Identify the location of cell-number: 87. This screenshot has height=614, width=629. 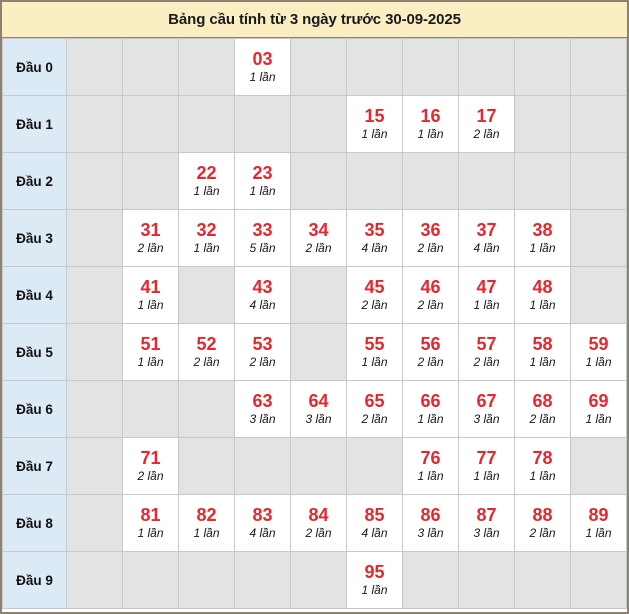
(486, 515).